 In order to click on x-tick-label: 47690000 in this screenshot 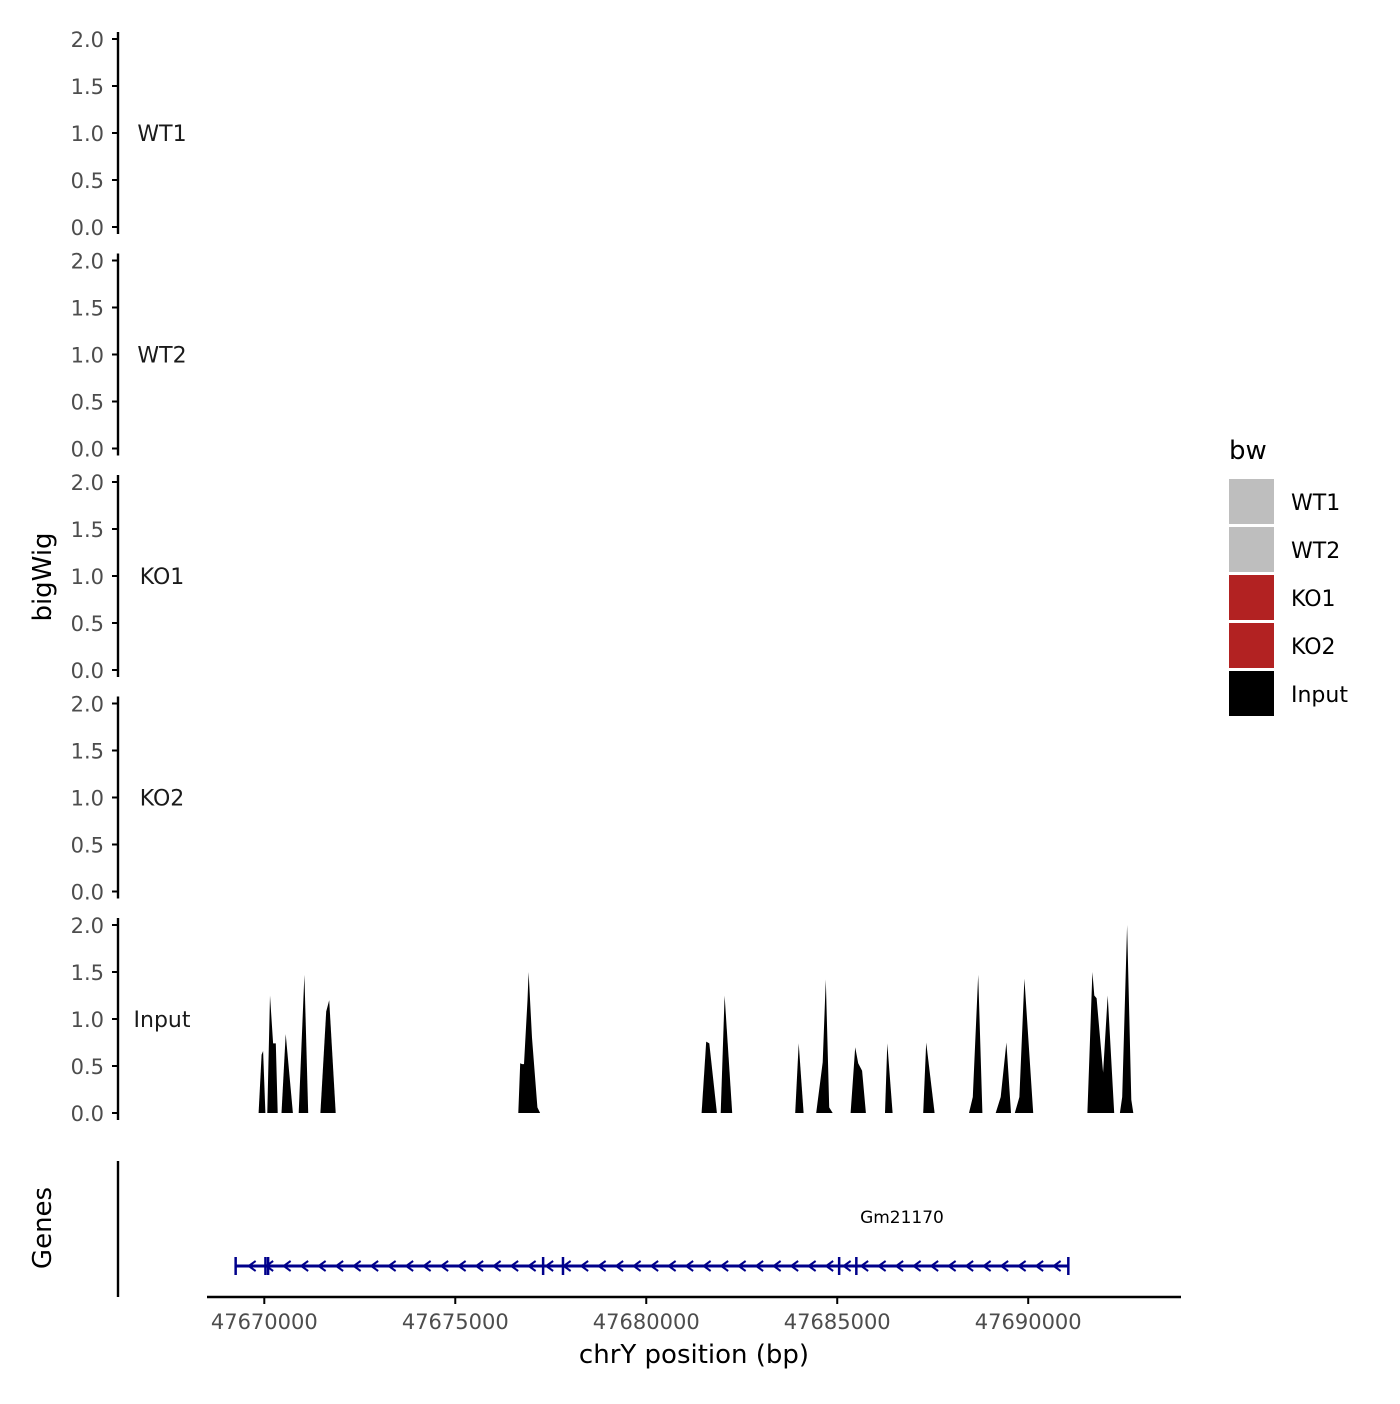, I will do `click(1028, 1322)`.